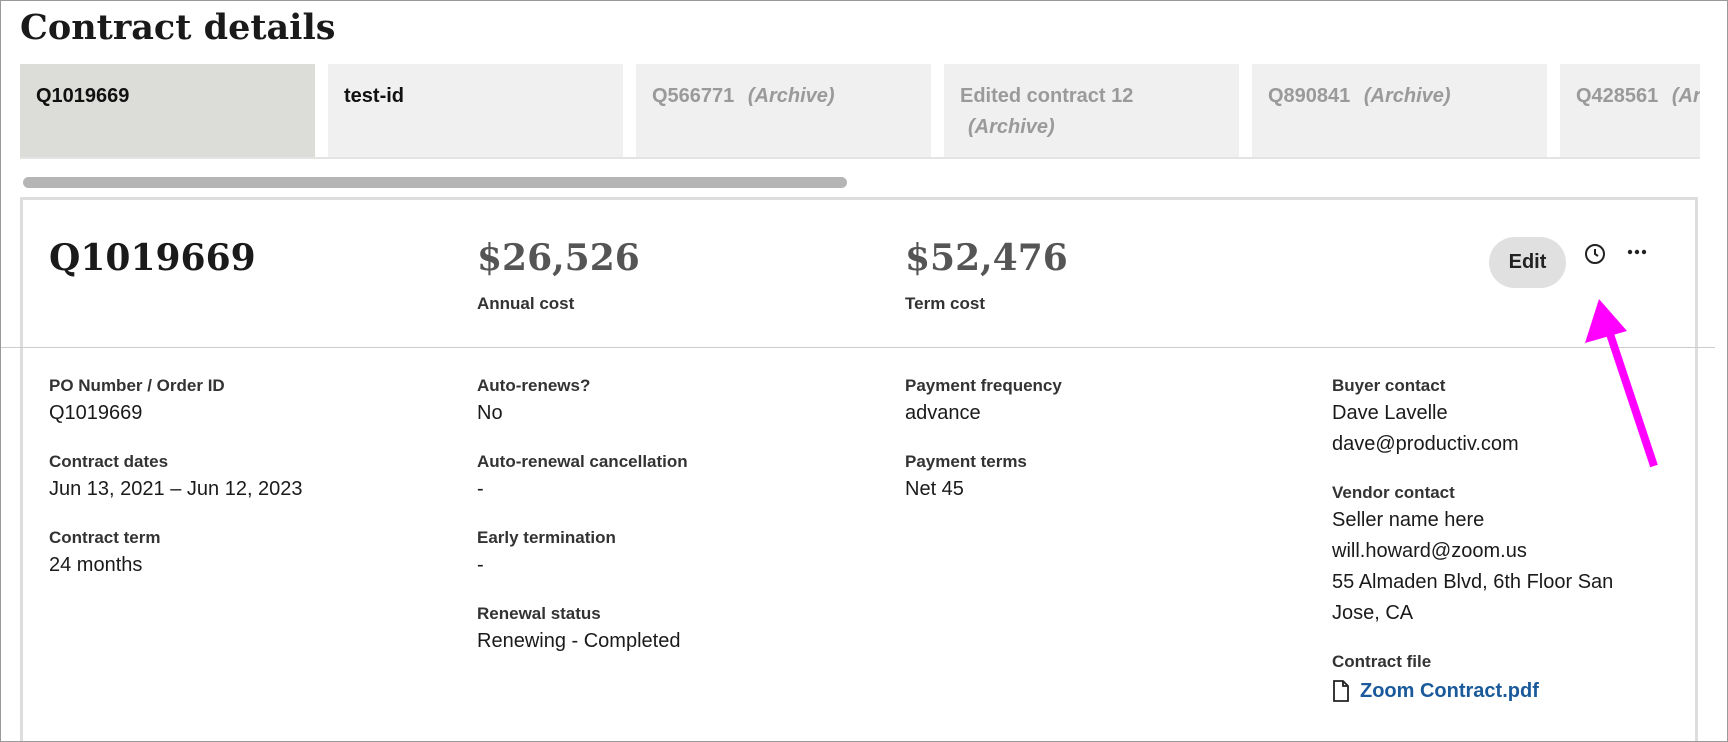 The height and width of the screenshot is (742, 1728). What do you see at coordinates (1621, 383) in the screenshot?
I see `annotation-arrow` at bounding box center [1621, 383].